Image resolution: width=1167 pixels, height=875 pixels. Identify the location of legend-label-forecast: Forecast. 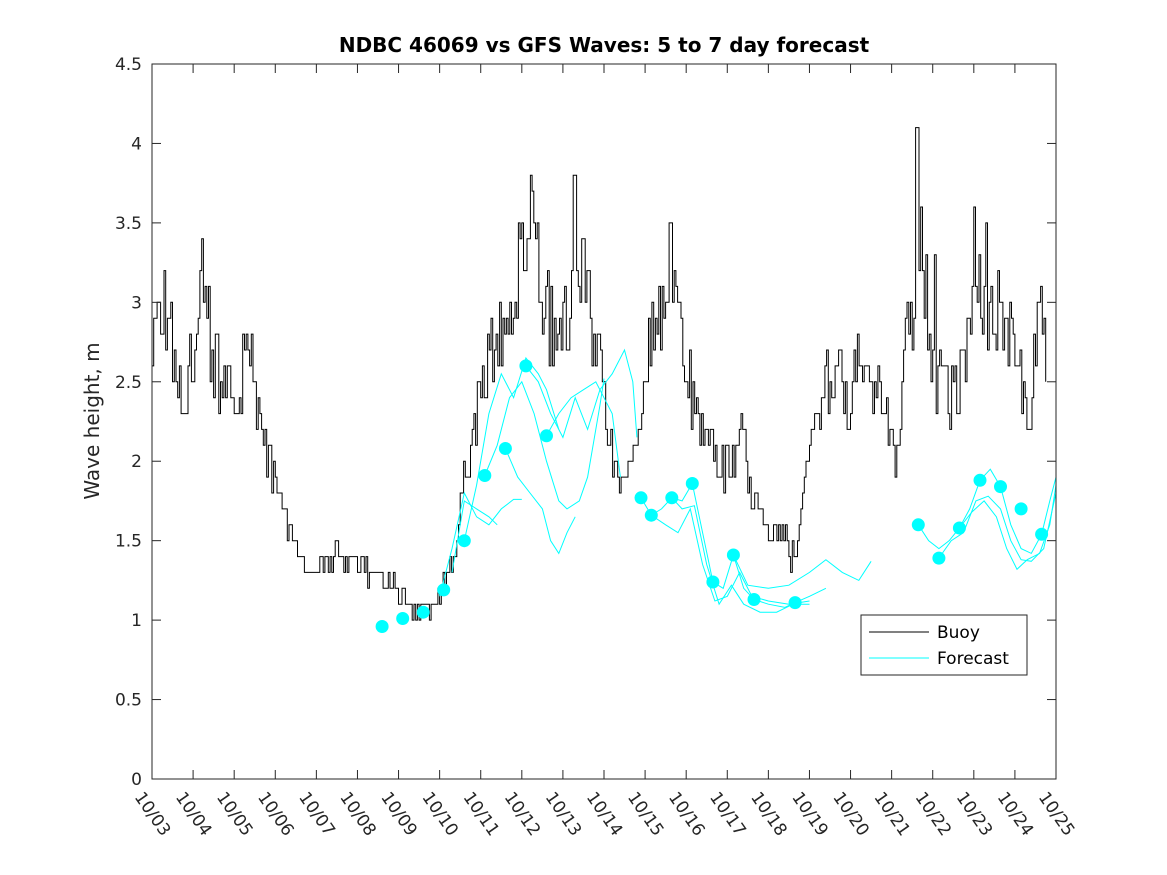
(973, 659).